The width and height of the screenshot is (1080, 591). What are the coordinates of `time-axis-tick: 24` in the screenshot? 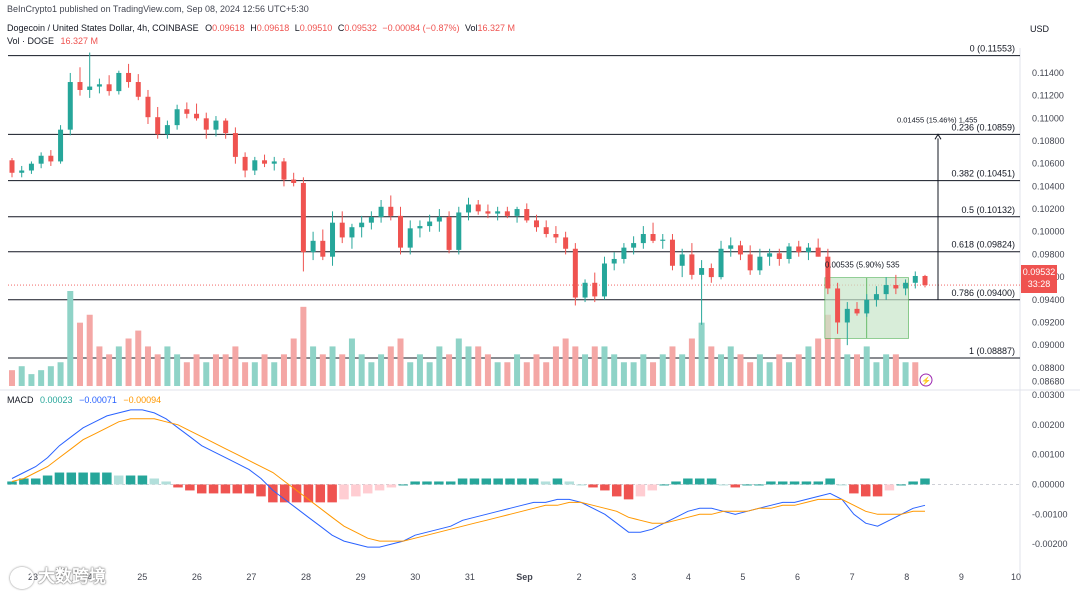 It's located at (88, 577).